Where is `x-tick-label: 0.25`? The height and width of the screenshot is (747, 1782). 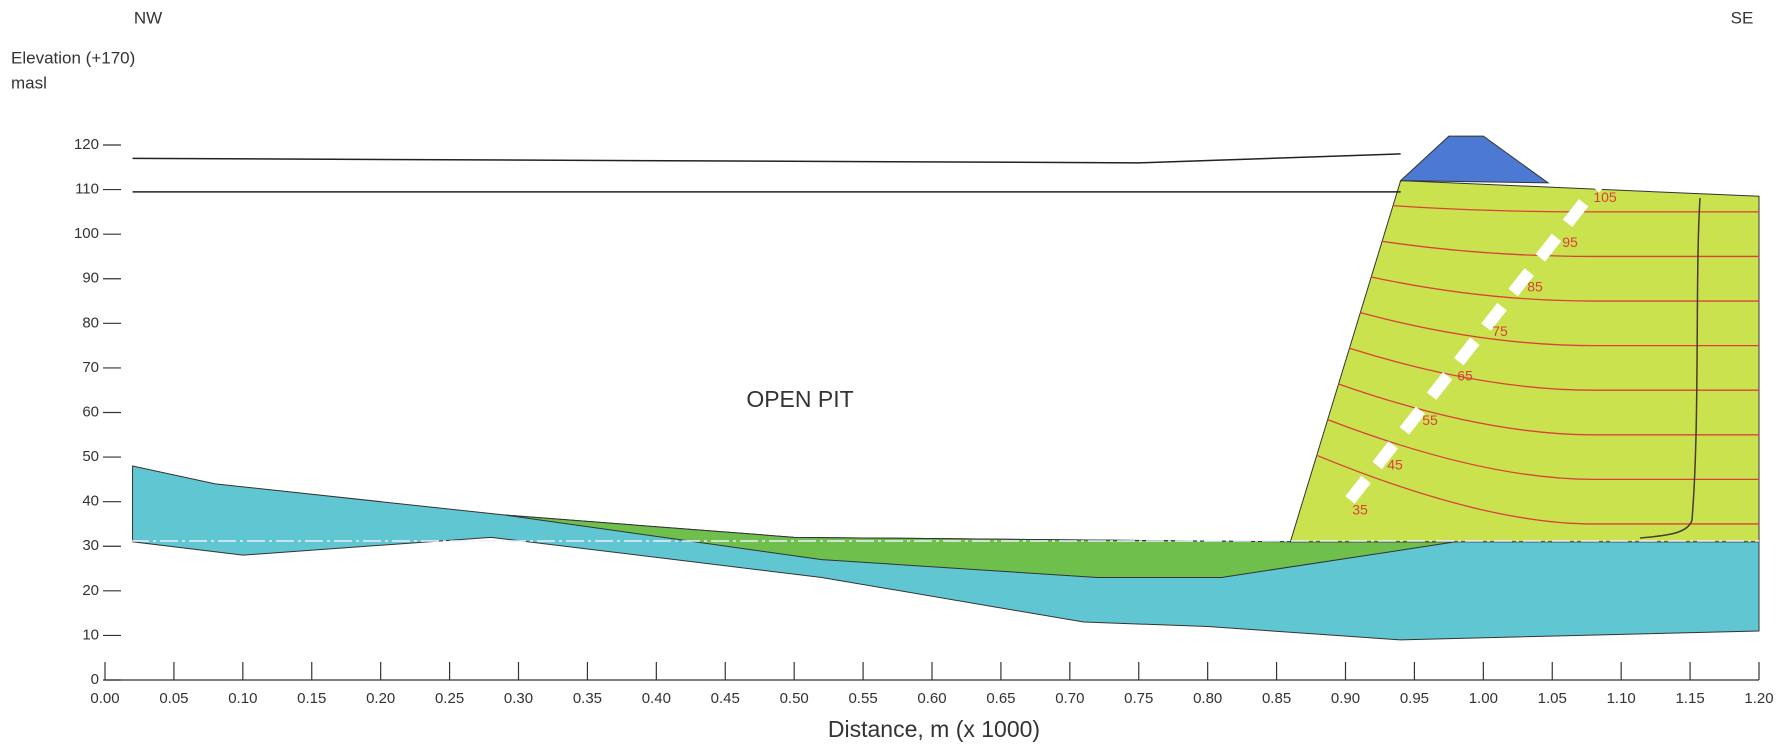 x-tick-label: 0.25 is located at coordinates (449, 698).